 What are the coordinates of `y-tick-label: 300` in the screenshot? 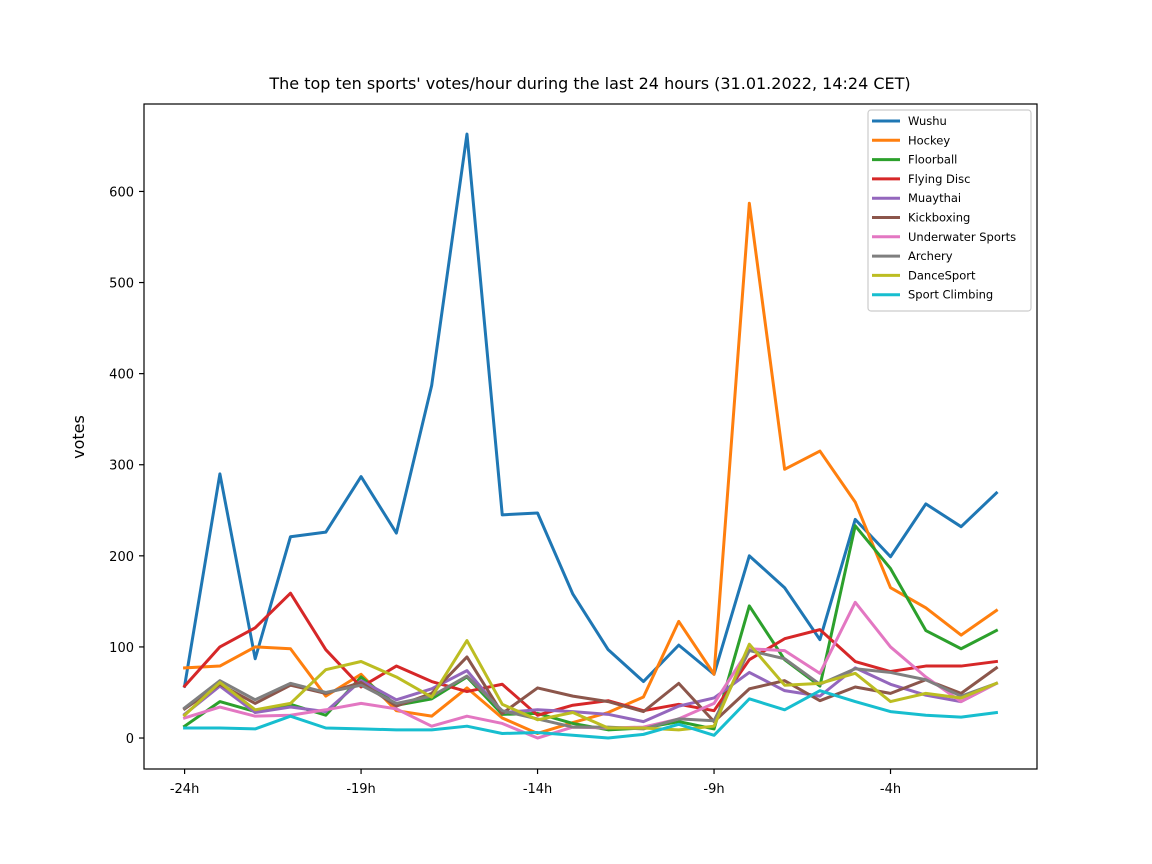 It's located at (121, 466).